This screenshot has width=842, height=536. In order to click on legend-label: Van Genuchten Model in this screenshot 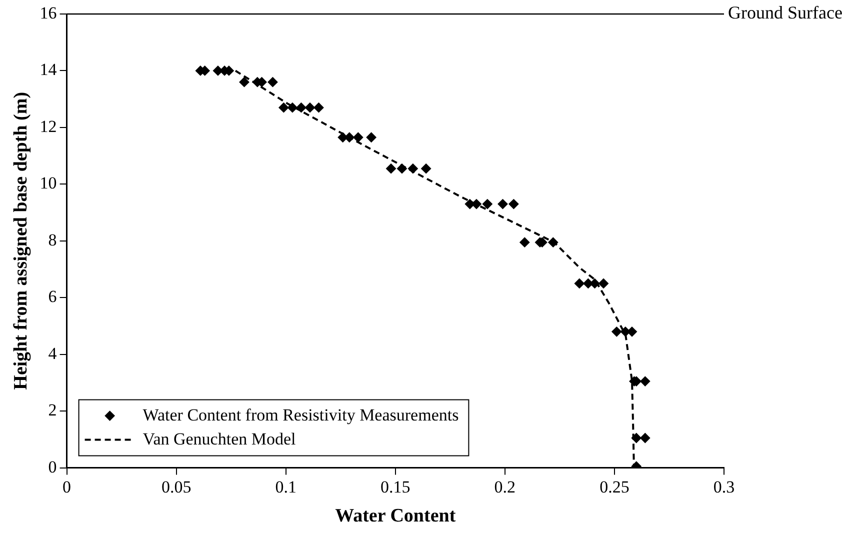, I will do `click(219, 438)`.